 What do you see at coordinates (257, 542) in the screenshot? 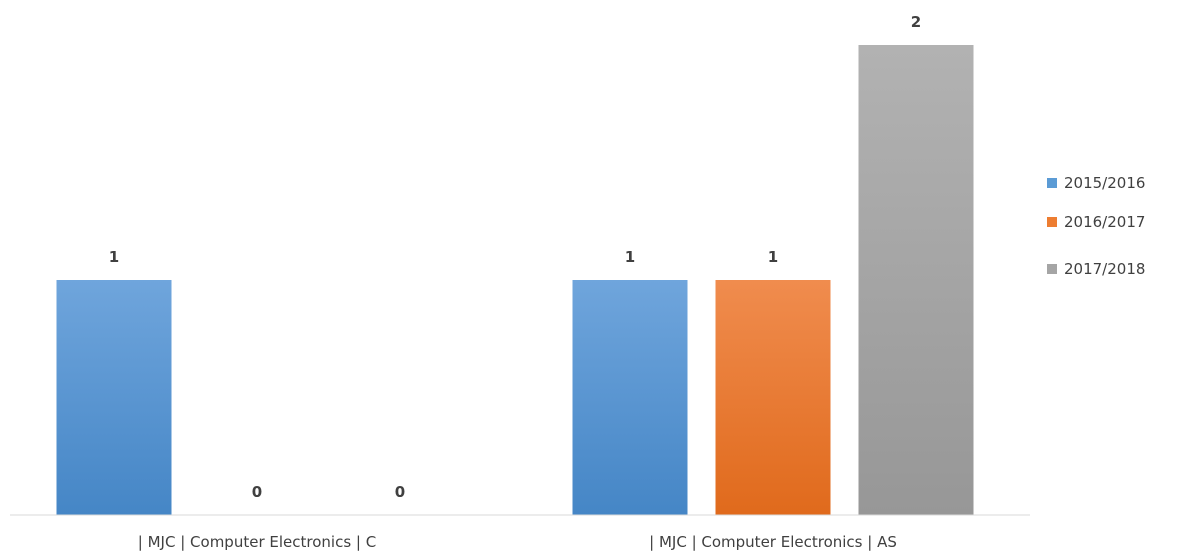
I see `category-label-1: | MJC | Computer Electronics | C` at bounding box center [257, 542].